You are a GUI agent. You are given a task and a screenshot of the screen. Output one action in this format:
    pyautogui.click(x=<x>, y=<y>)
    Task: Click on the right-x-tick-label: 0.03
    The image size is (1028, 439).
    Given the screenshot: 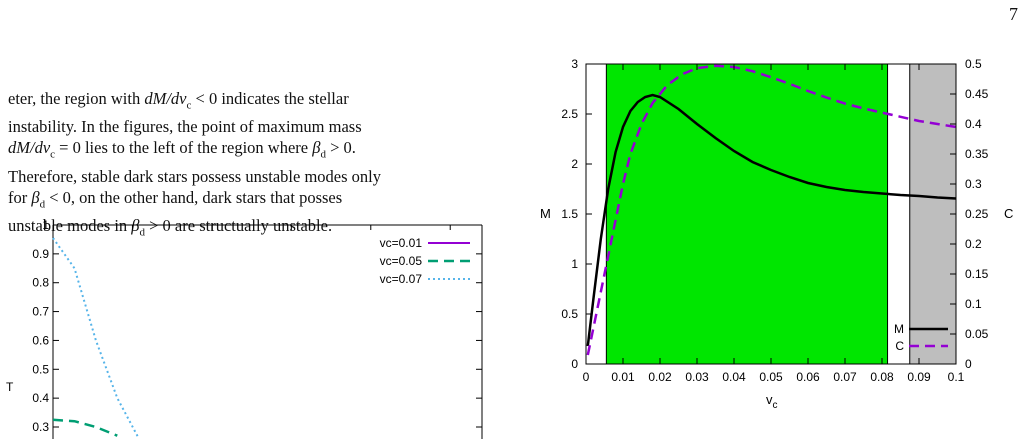 What is the action you would take?
    pyautogui.click(x=697, y=377)
    